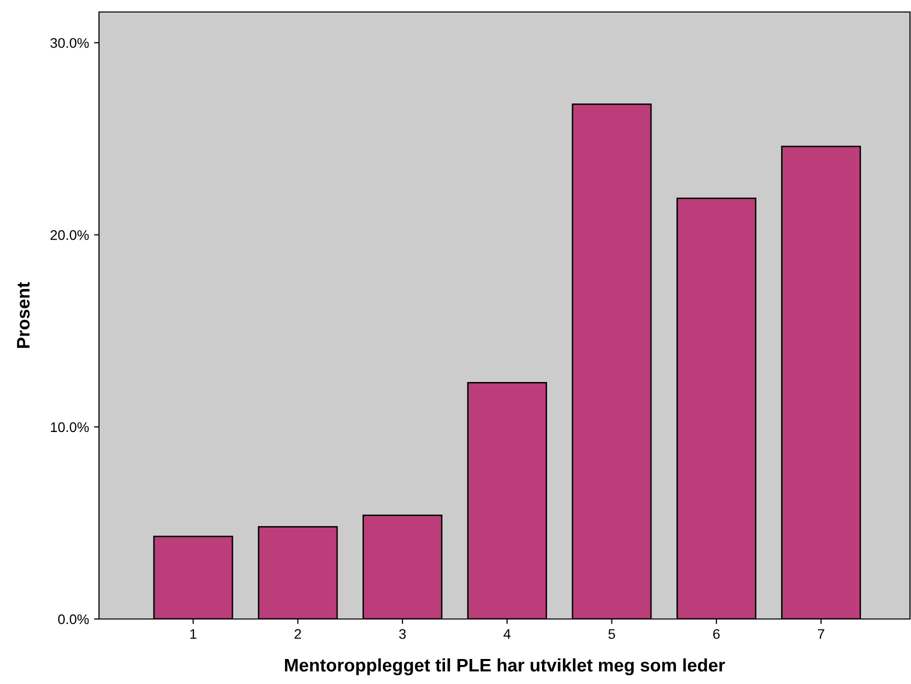 The width and height of the screenshot is (911, 684). What do you see at coordinates (193, 634) in the screenshot?
I see `x-tick-label: 1` at bounding box center [193, 634].